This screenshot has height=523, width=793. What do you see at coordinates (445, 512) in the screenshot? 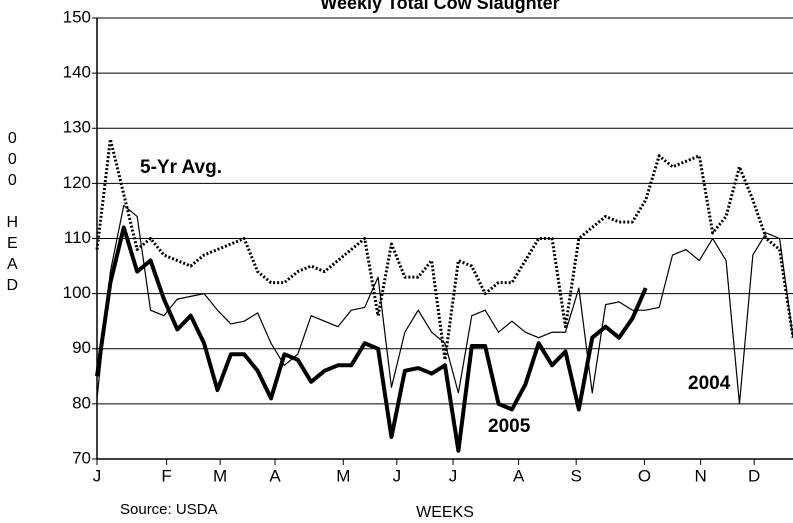
I see `x-axis-label: WEEKS` at bounding box center [445, 512].